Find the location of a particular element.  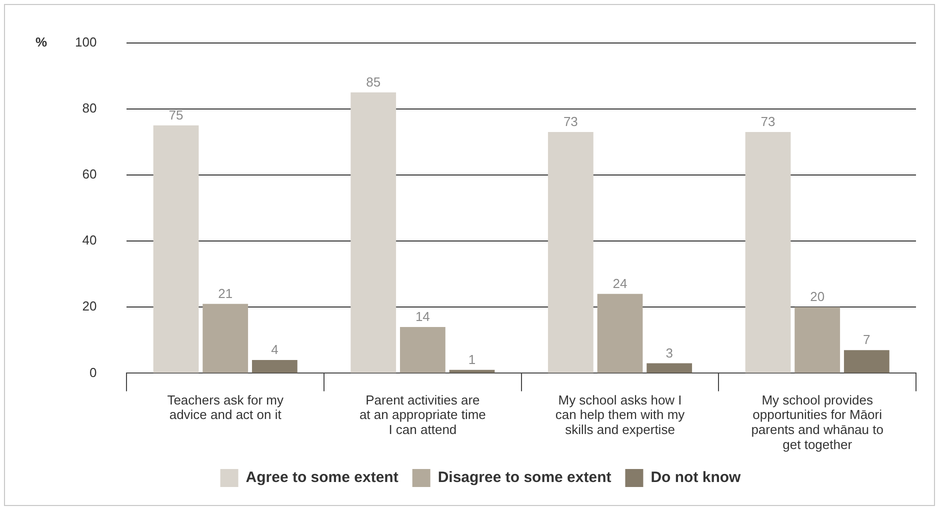

x-tick-label: My school provides opportunities for Māori parents and whānau to get together is located at coordinates (817, 422).